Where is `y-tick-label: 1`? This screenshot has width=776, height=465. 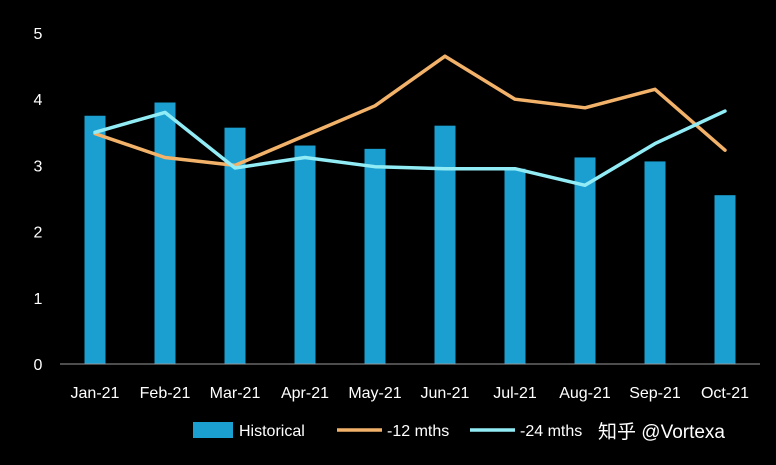
y-tick-label: 1 is located at coordinates (38, 299).